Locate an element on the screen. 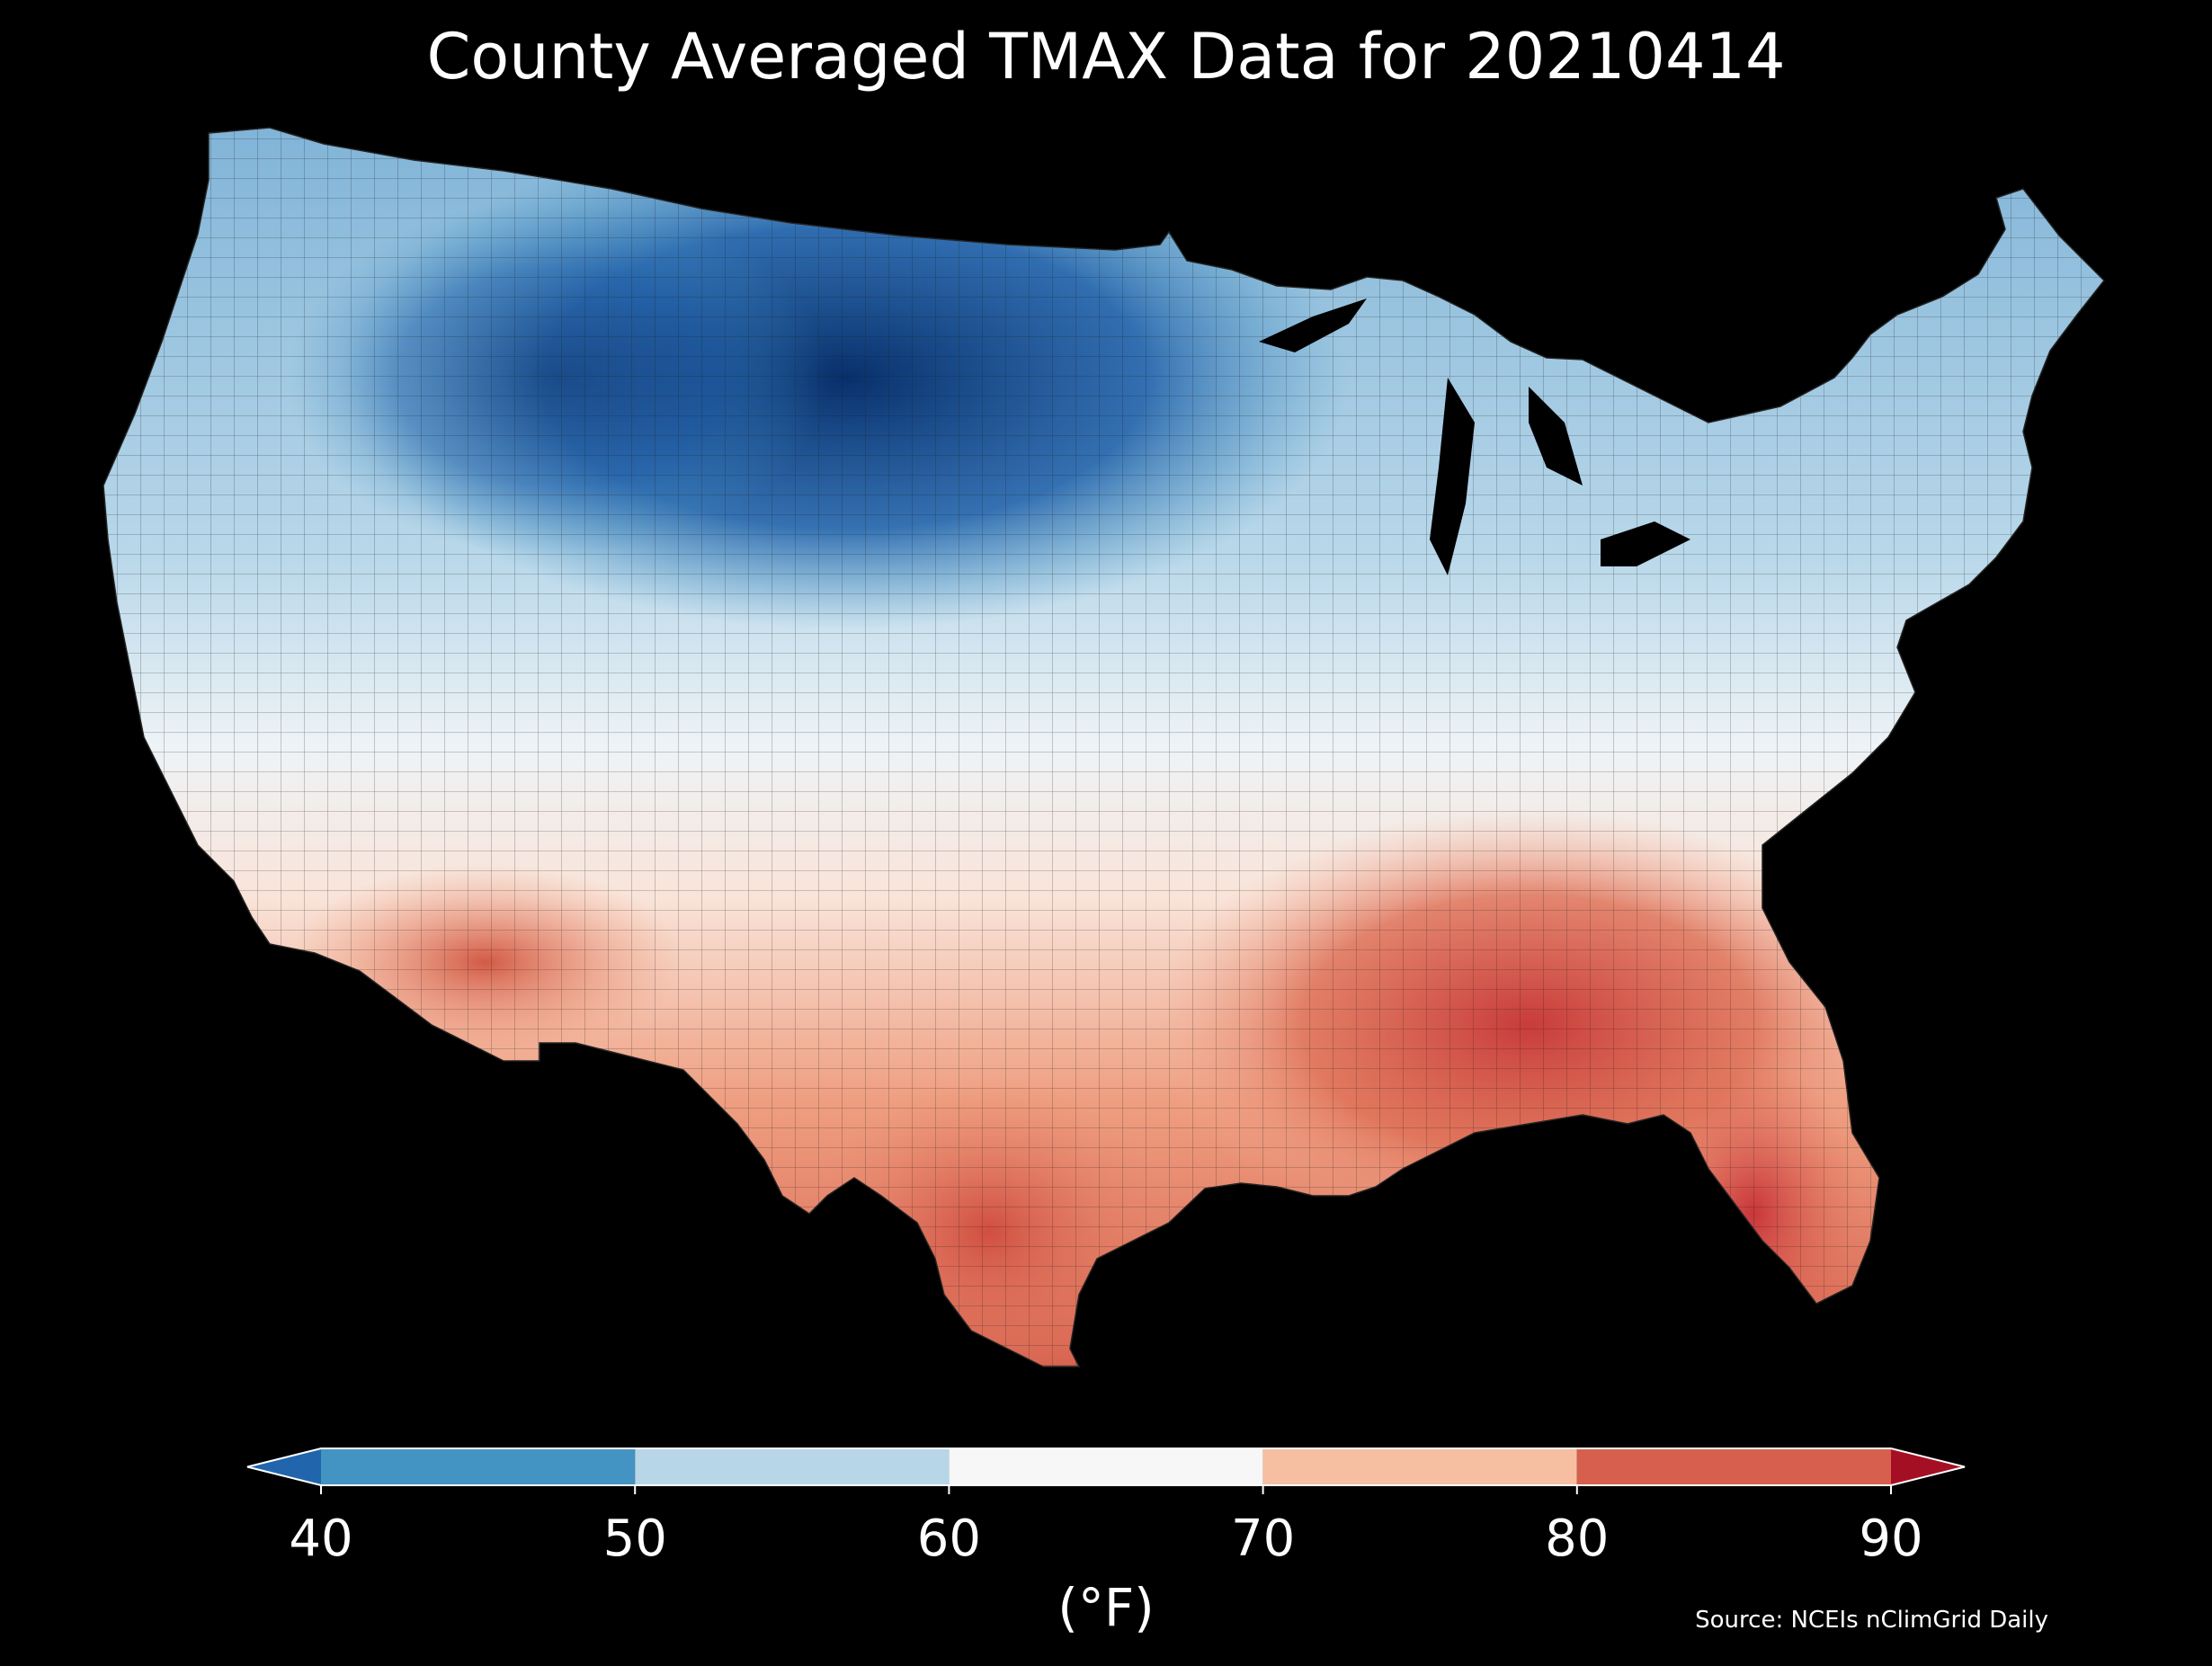 Image resolution: width=2212 pixels, height=1666 pixels. map-title: County Averaged TMAX Data for 20210414 is located at coordinates (1106, 57).